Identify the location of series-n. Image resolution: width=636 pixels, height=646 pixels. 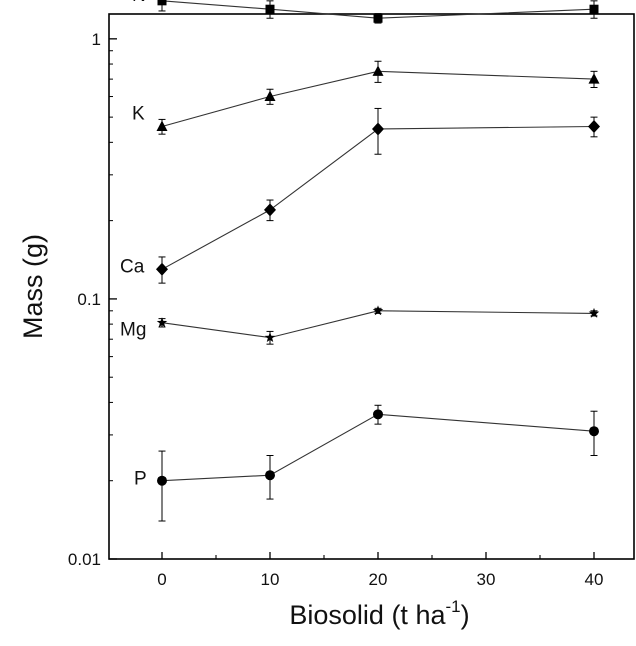
(378, 12).